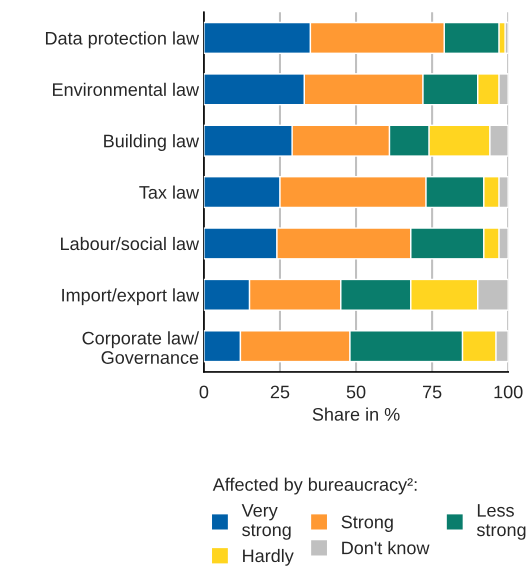 This screenshot has height=582, width=531. What do you see at coordinates (508, 392) in the screenshot?
I see `x-tick-label: 100` at bounding box center [508, 392].